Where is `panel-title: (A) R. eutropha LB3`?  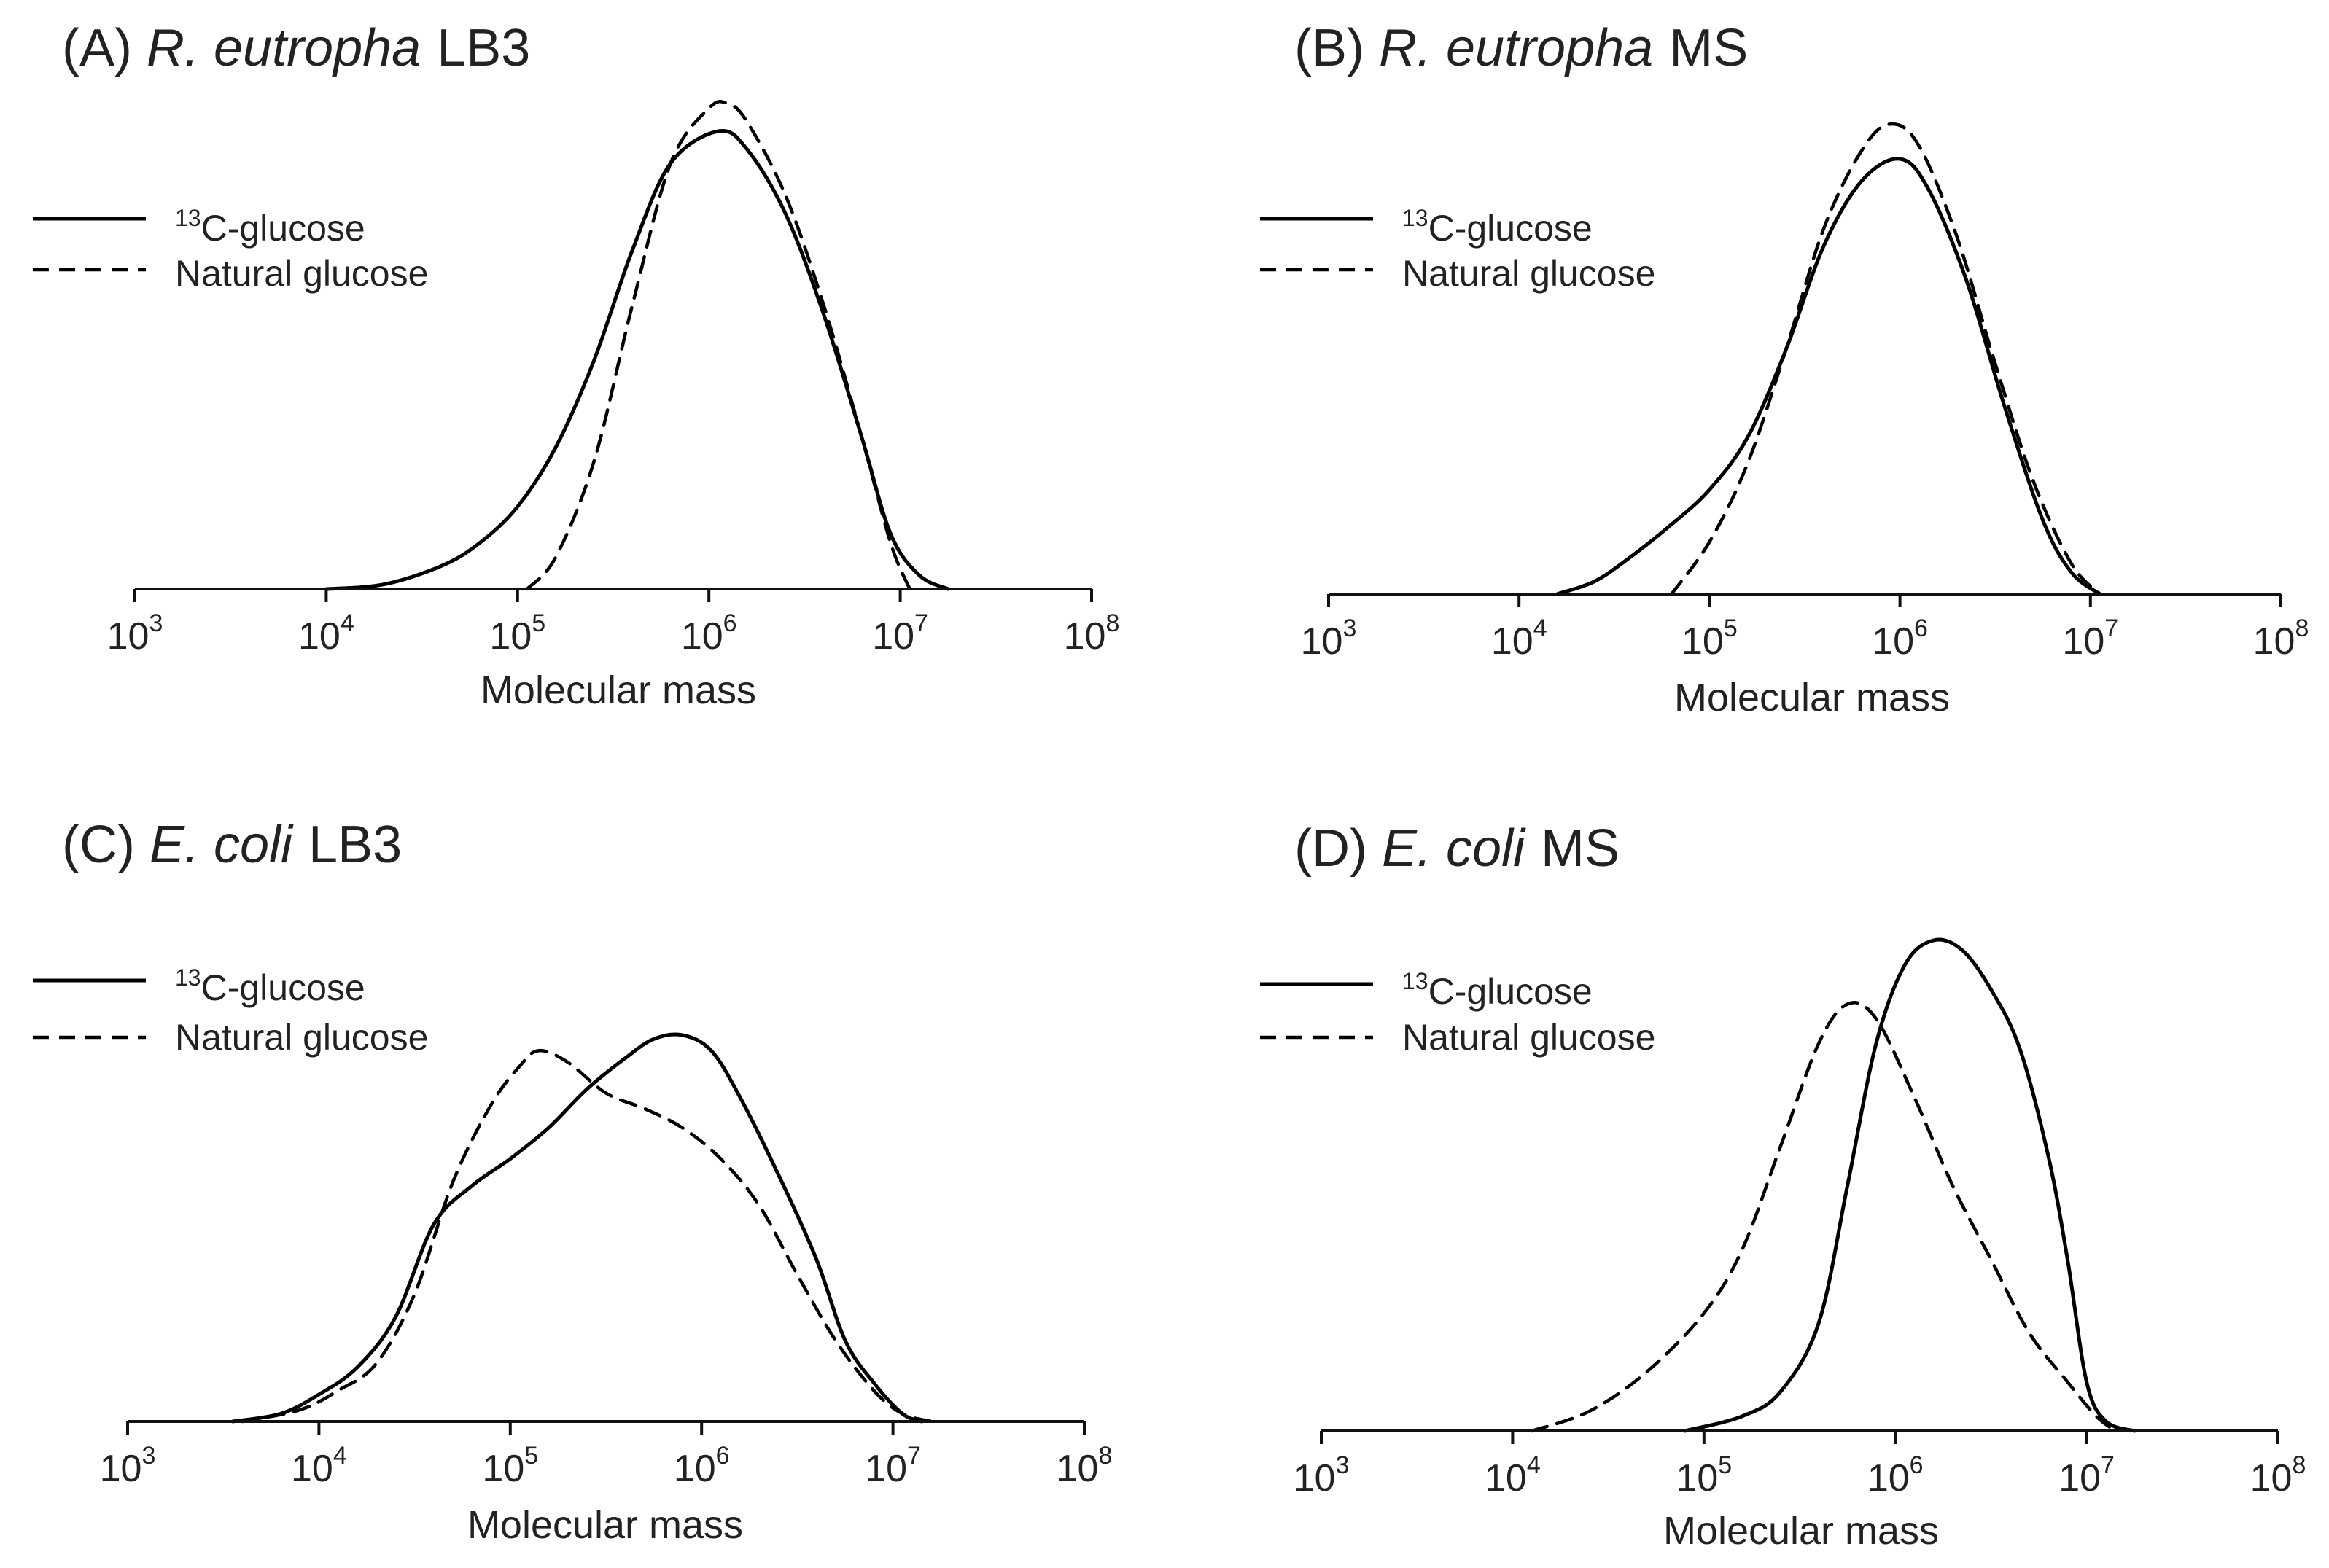
panel-title: (A) R. eutropha LB3 is located at coordinates (296, 48).